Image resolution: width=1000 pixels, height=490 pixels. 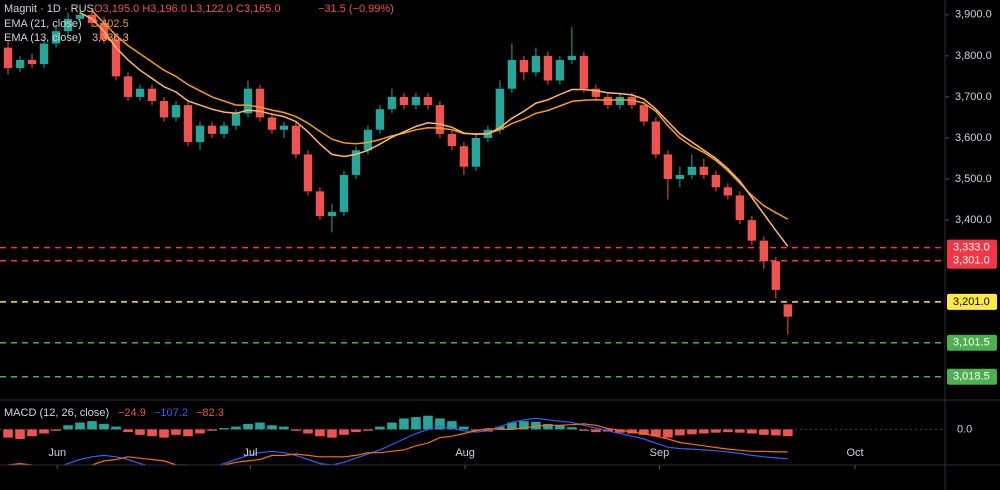 I want to click on legend-value: 3,336.3, so click(x=110, y=38).